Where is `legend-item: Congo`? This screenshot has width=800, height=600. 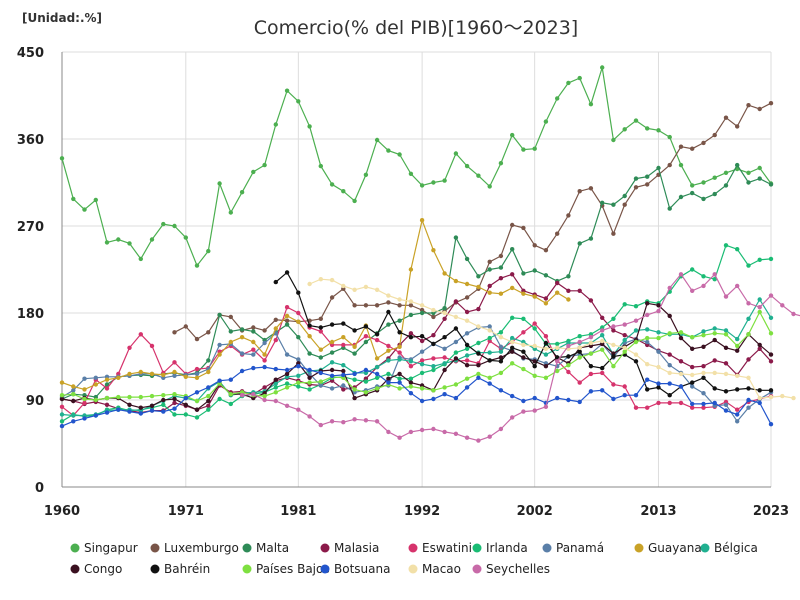 legend-item: Congo is located at coordinates (96, 569).